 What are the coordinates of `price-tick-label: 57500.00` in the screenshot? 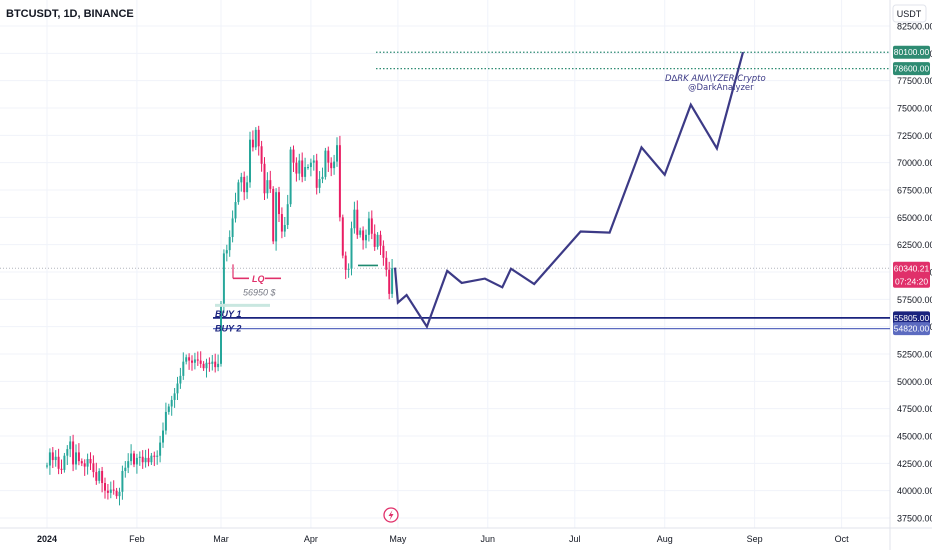 It's located at (914, 300).